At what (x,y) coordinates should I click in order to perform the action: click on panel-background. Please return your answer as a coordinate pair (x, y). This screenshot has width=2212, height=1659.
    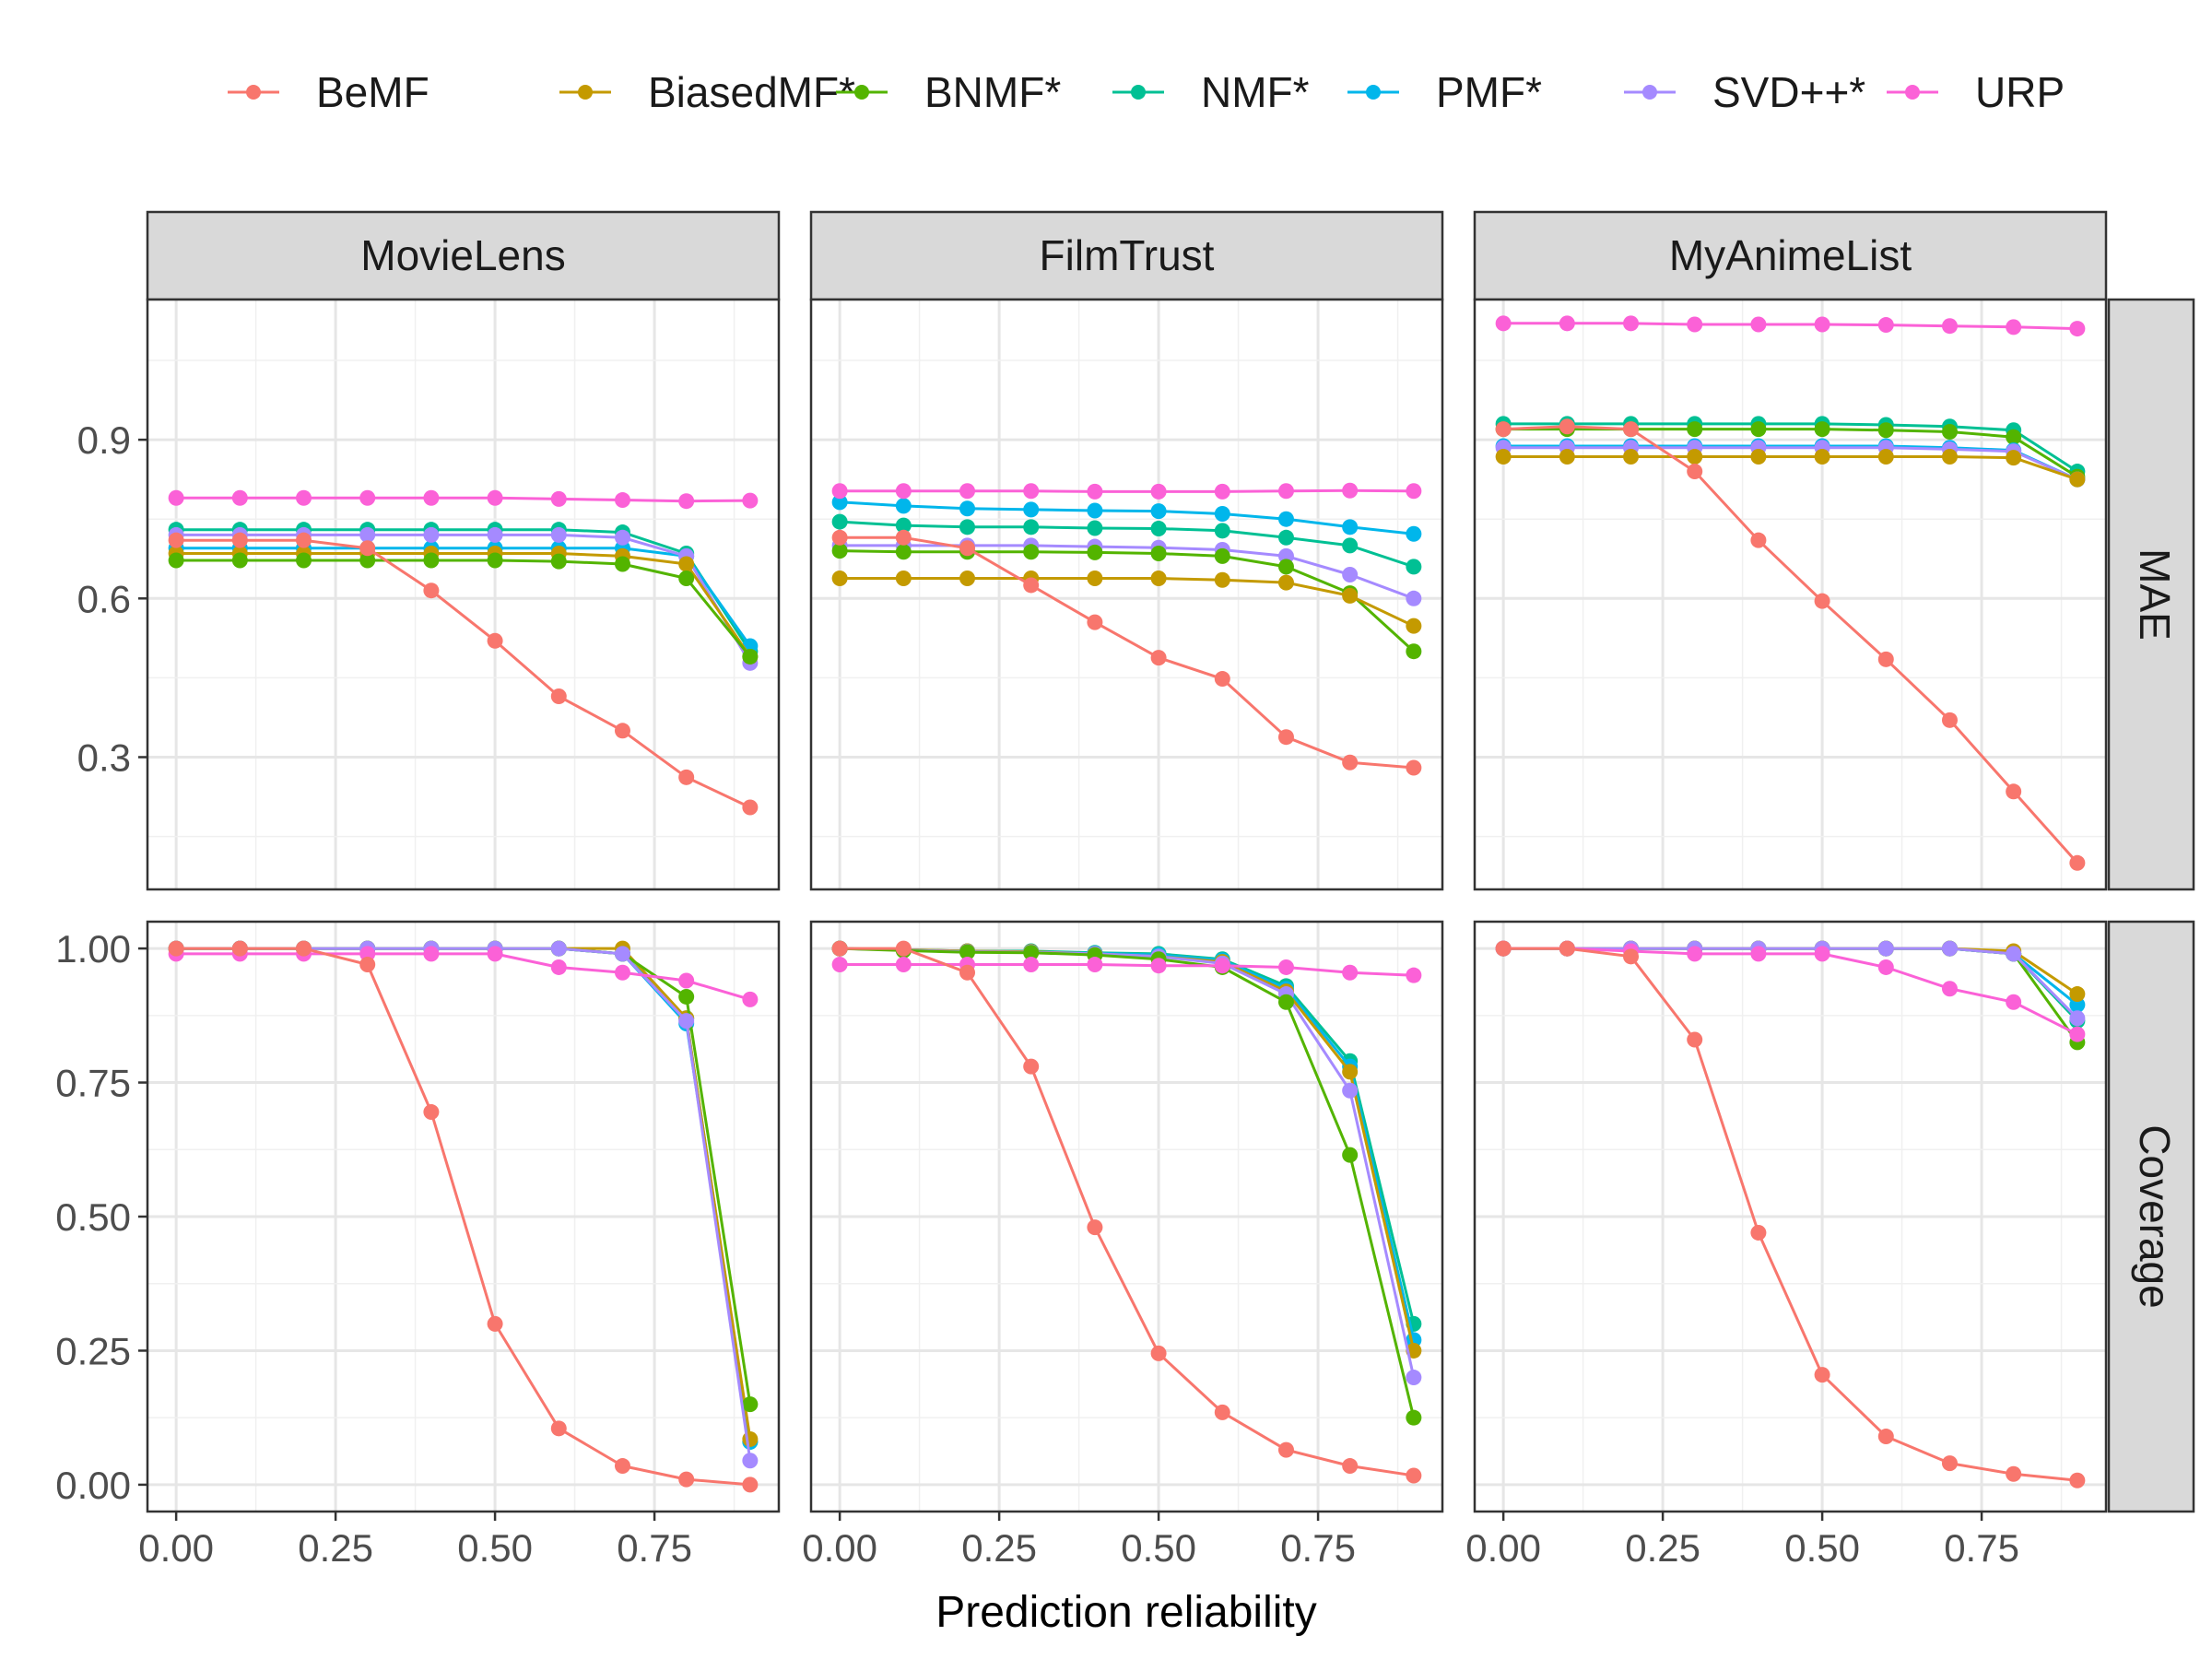
    Looking at the image, I should click on (1790, 594).